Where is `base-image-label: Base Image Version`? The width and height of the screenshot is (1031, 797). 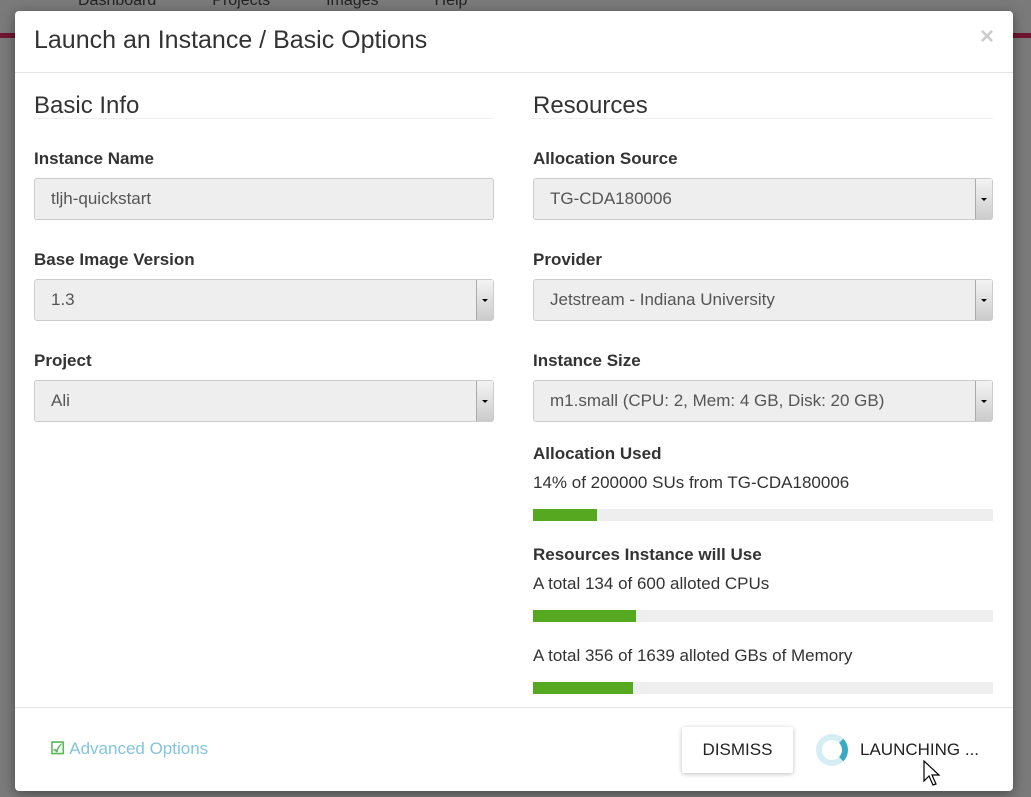 base-image-label: Base Image Version is located at coordinates (114, 259).